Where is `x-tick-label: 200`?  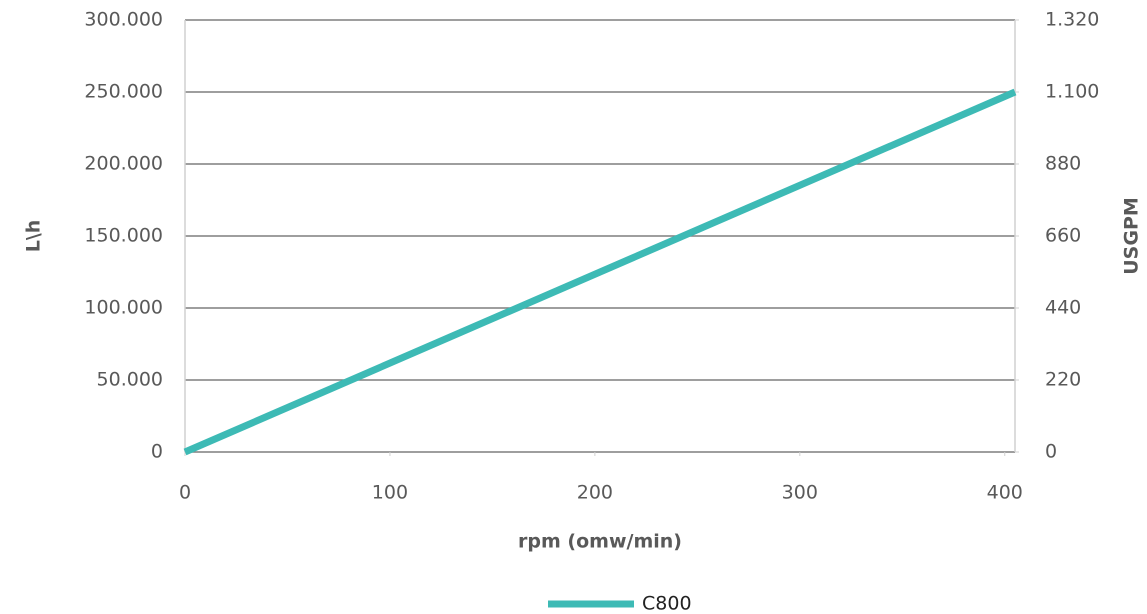
x-tick-label: 200 is located at coordinates (595, 493).